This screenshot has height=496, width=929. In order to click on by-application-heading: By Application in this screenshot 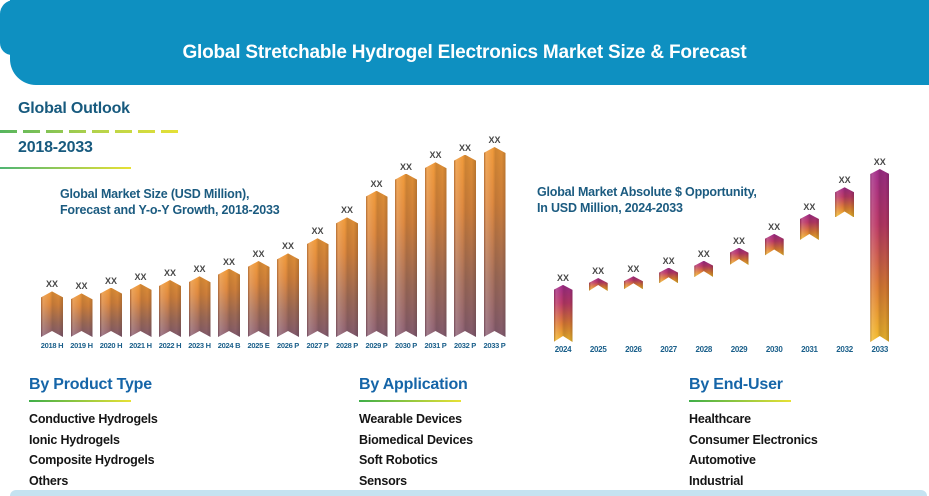, I will do `click(413, 384)`.